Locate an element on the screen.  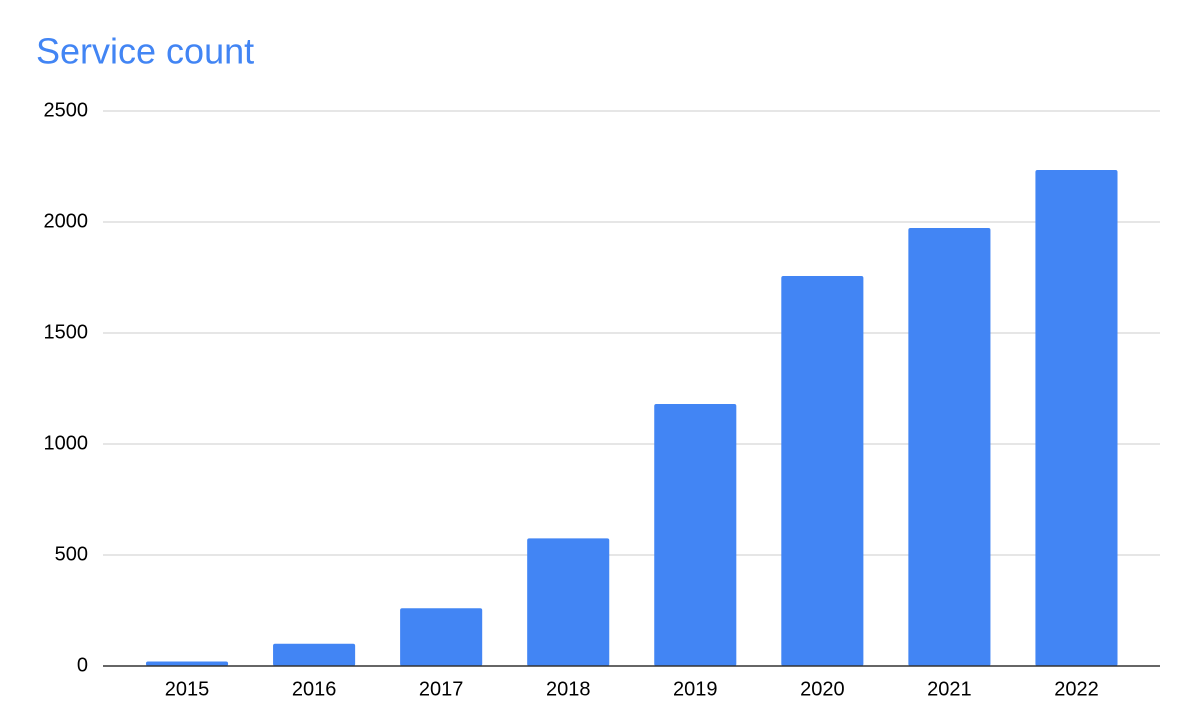
x-tick-label: 2021 is located at coordinates (949, 689).